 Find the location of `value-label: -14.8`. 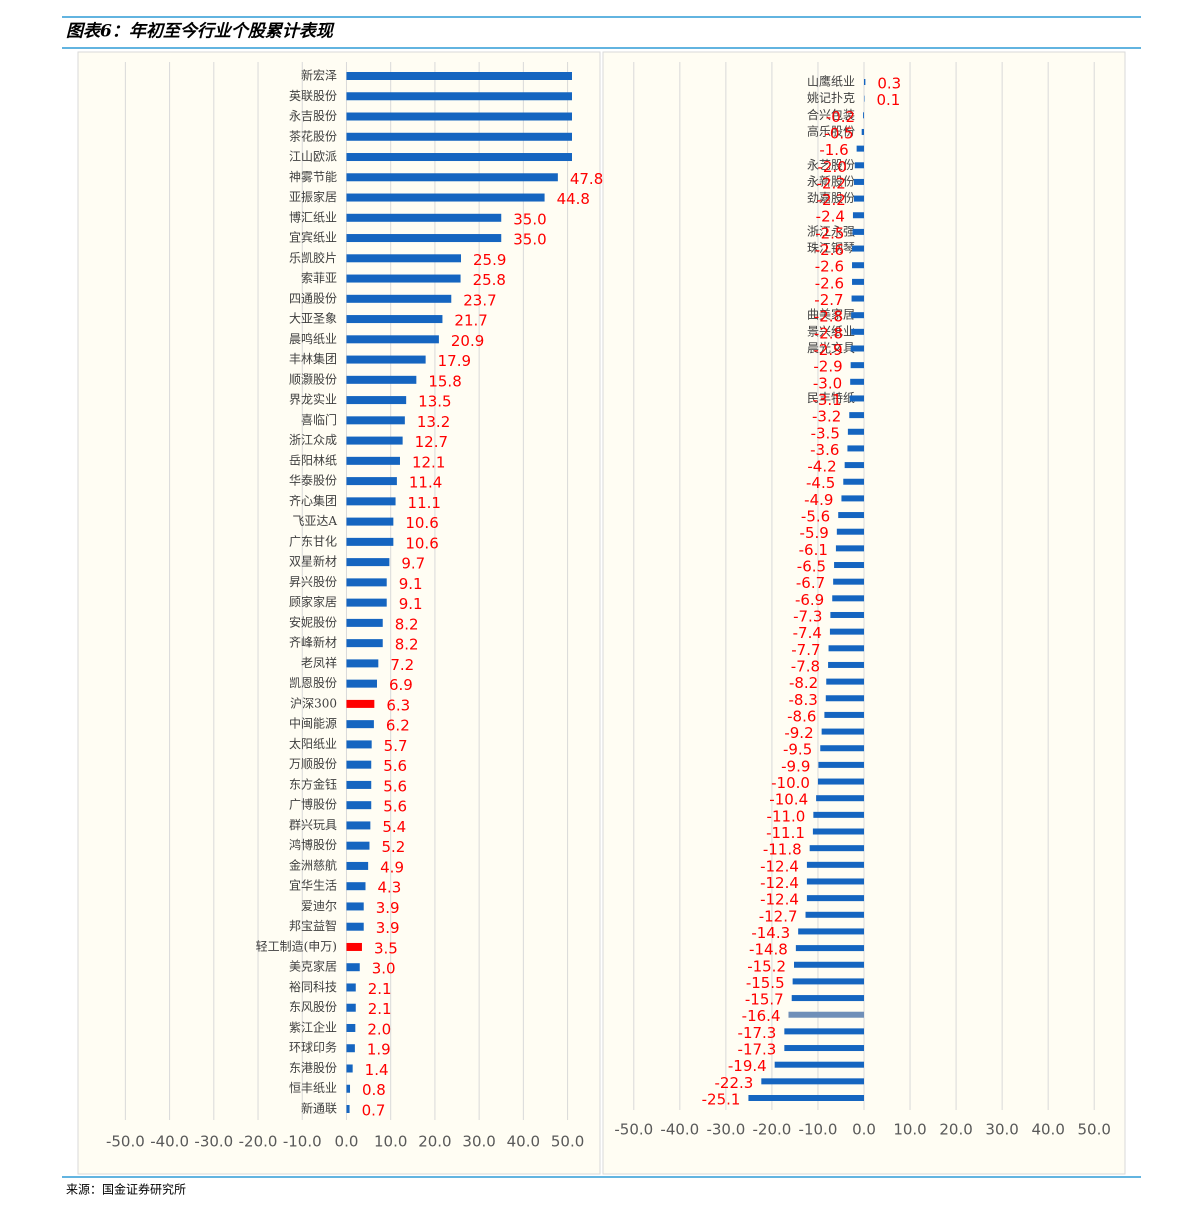

value-label: -14.8 is located at coordinates (768, 950).